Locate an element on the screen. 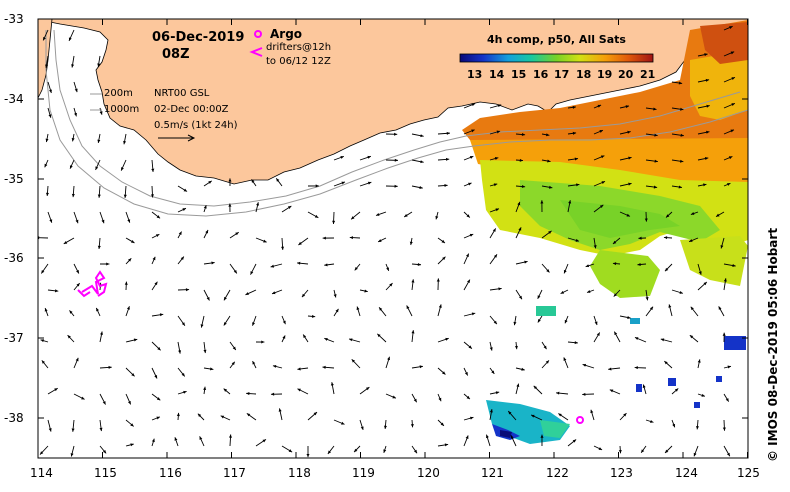  isobath-200-label: 200m is located at coordinates (118, 93).